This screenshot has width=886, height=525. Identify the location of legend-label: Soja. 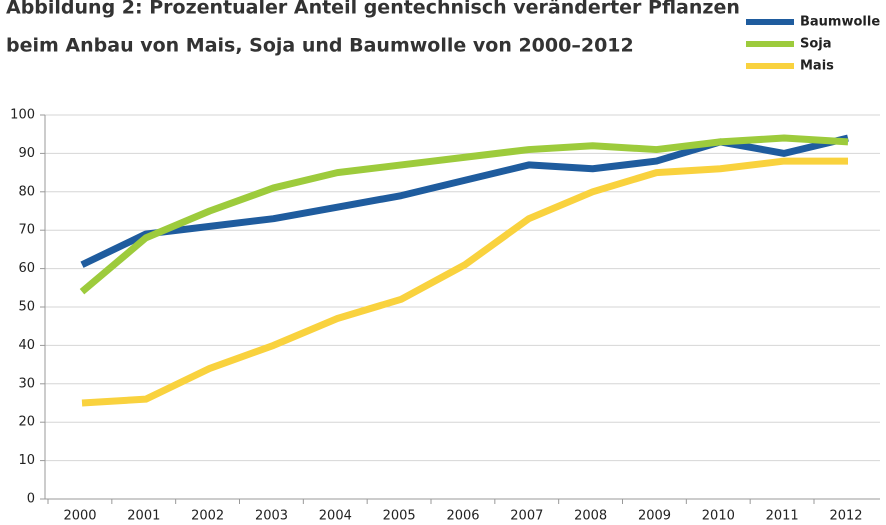
(816, 44).